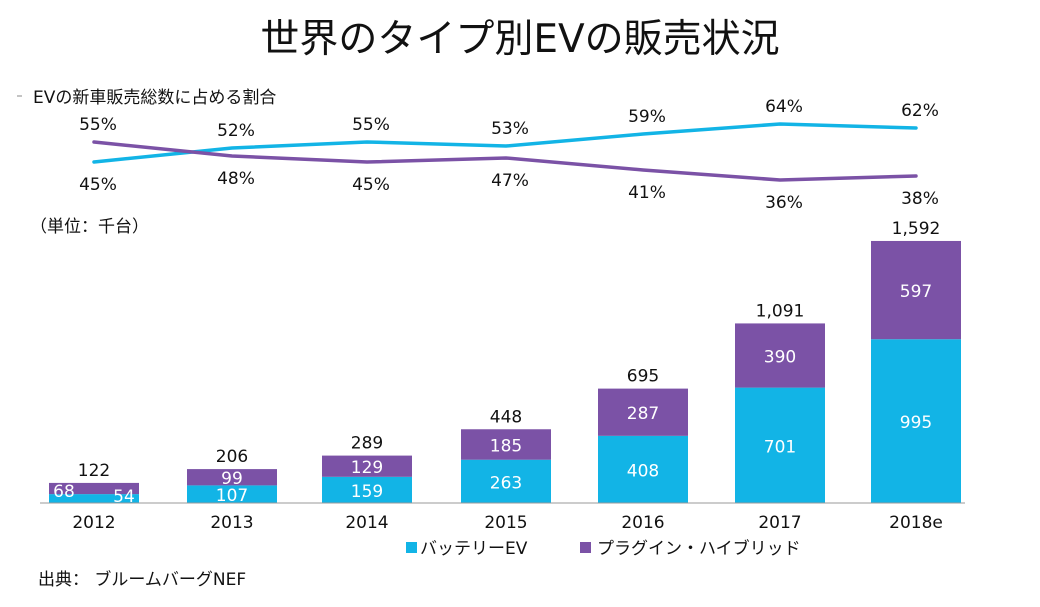 The height and width of the screenshot is (607, 1040). I want to click on bar-phev-2013, so click(232, 477).